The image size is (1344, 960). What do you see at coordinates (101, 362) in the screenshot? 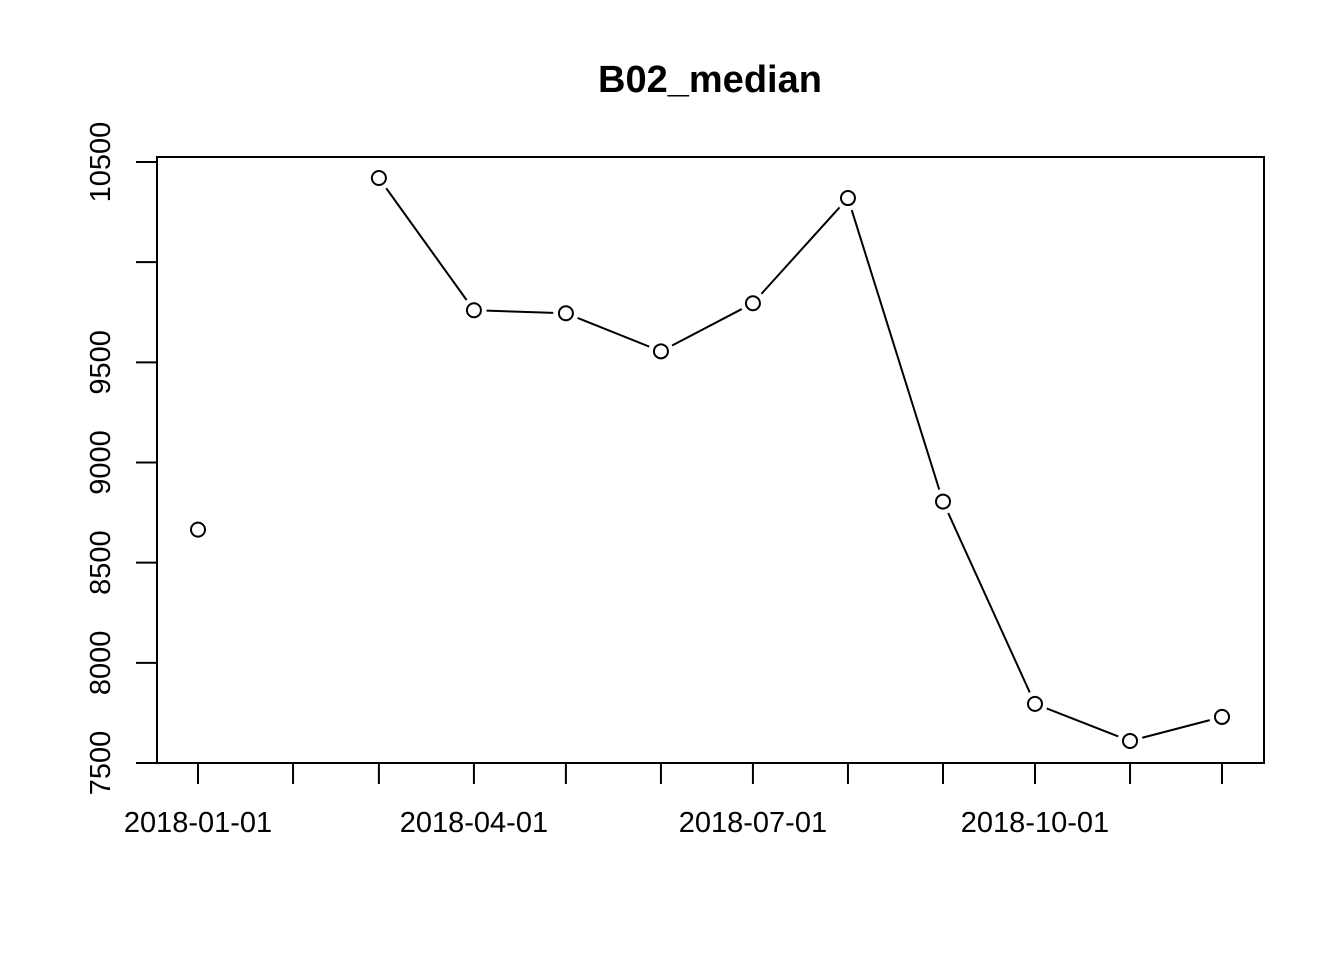
I see `y-tick-label: 9500` at bounding box center [101, 362].